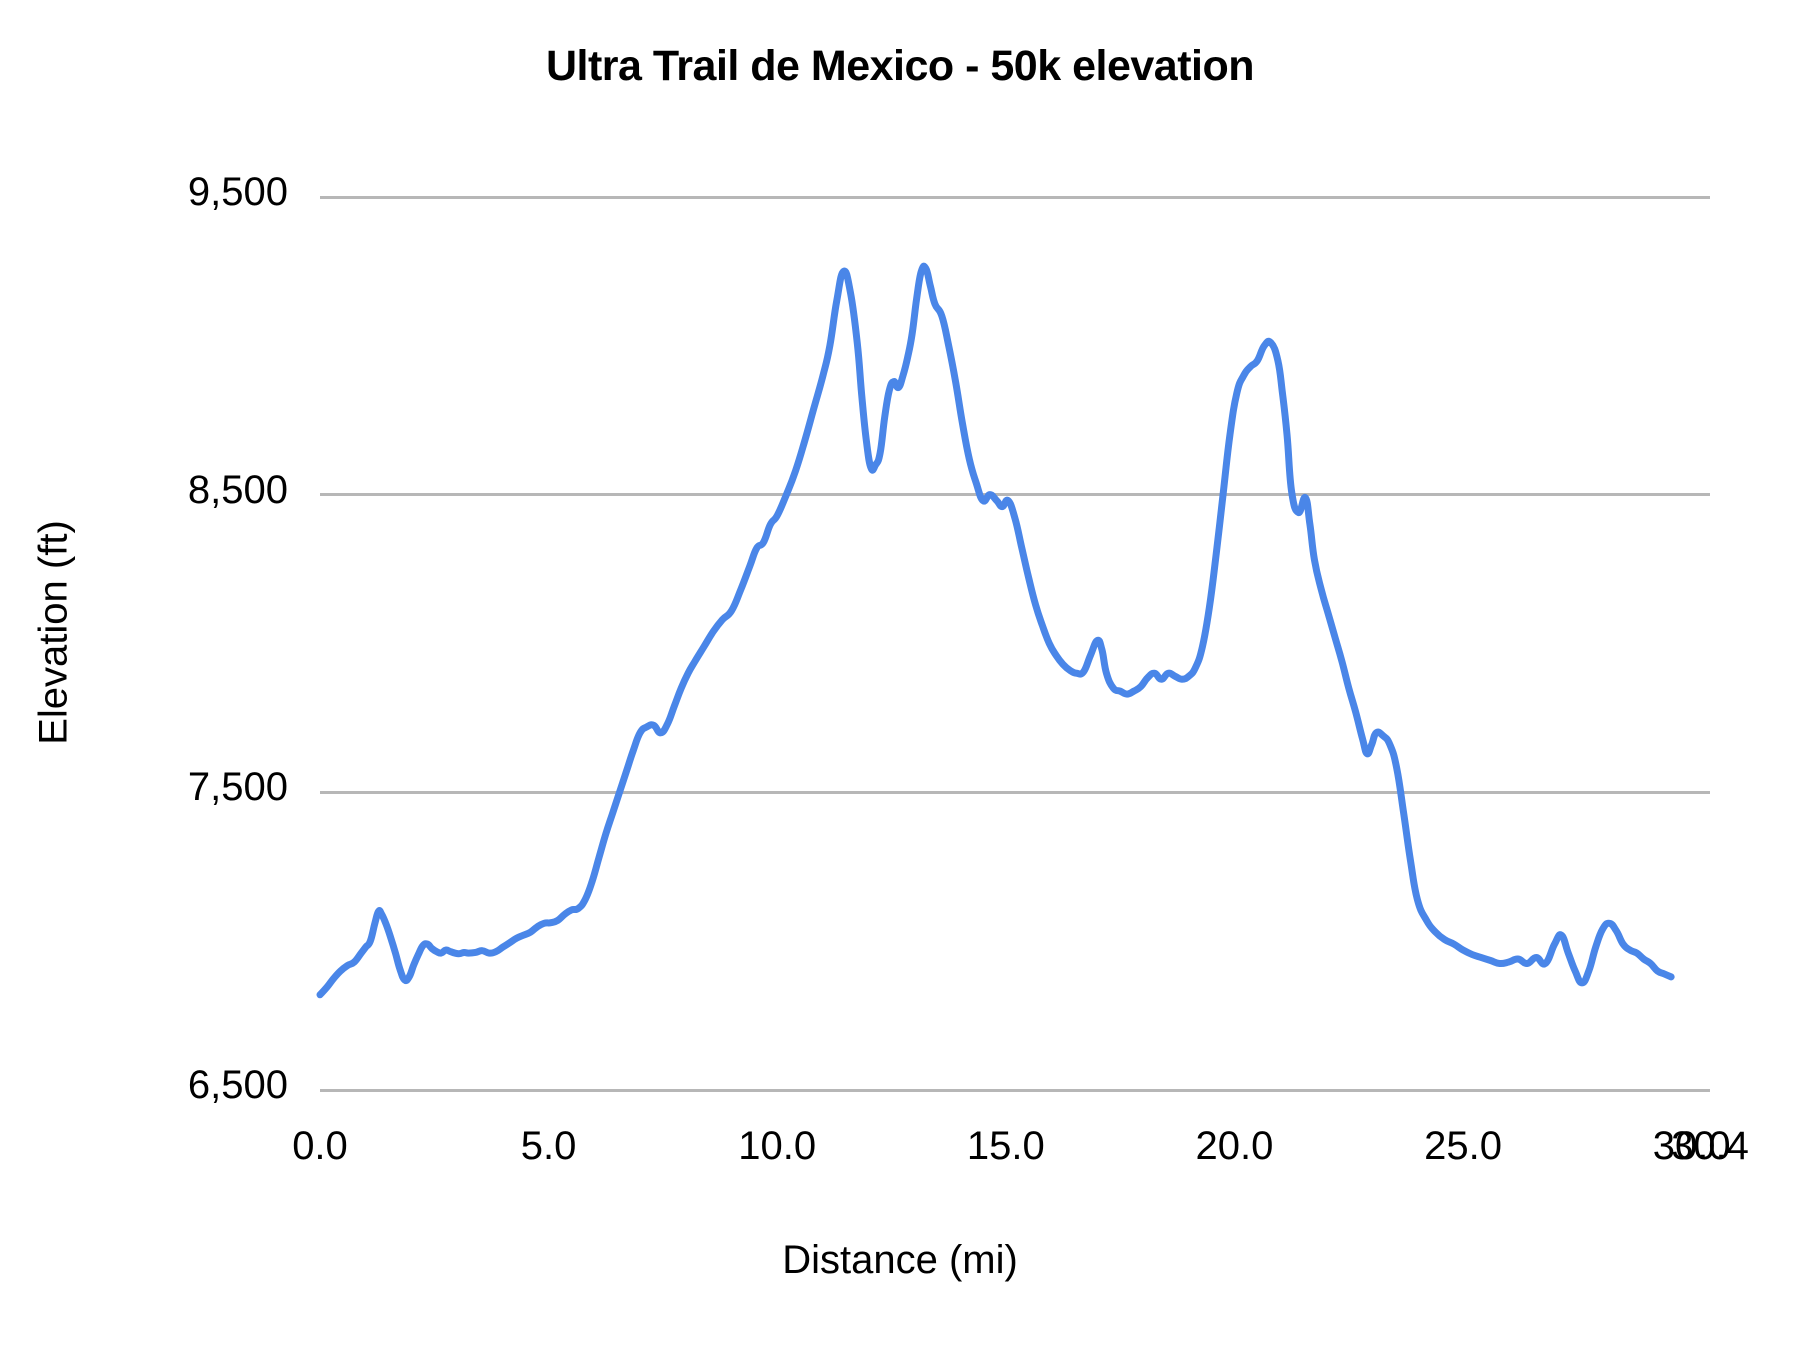 The height and width of the screenshot is (1350, 1800). What do you see at coordinates (548, 1146) in the screenshot?
I see `x-tick-label: 5.0` at bounding box center [548, 1146].